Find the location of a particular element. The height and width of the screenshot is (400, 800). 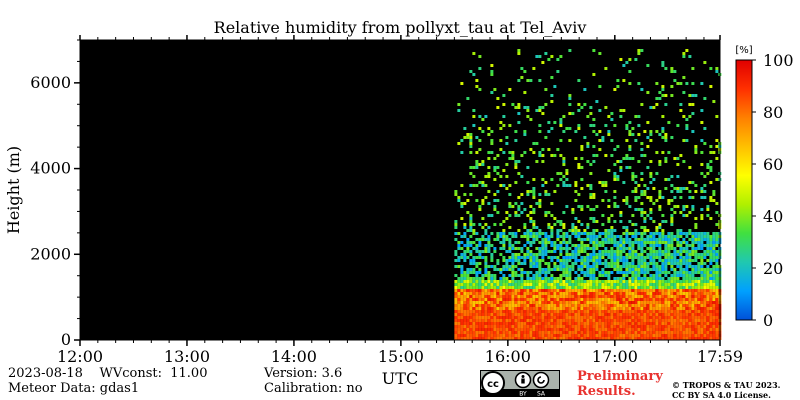

colorbar-tick-label: 20 is located at coordinates (773, 268).